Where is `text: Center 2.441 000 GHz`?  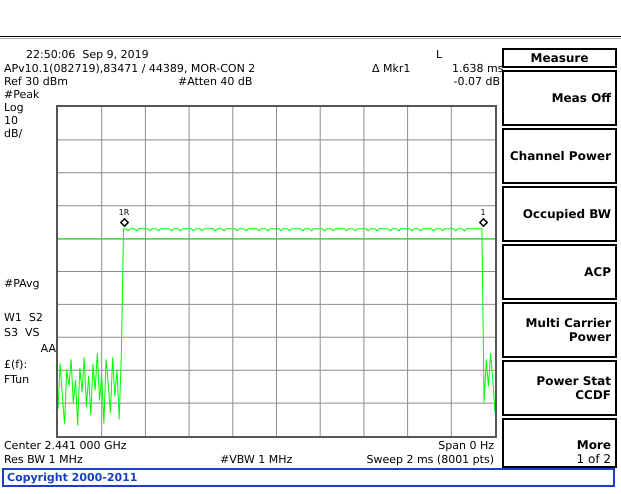 text: Center 2.441 000 GHz is located at coordinates (65, 445).